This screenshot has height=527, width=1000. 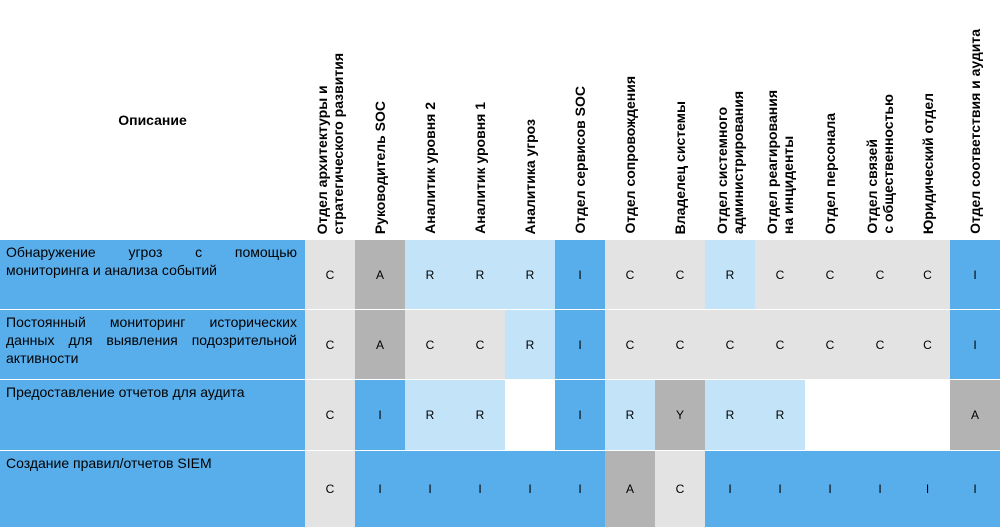 I want to click on column-header-label: Юридический отдел, so click(x=927, y=163).